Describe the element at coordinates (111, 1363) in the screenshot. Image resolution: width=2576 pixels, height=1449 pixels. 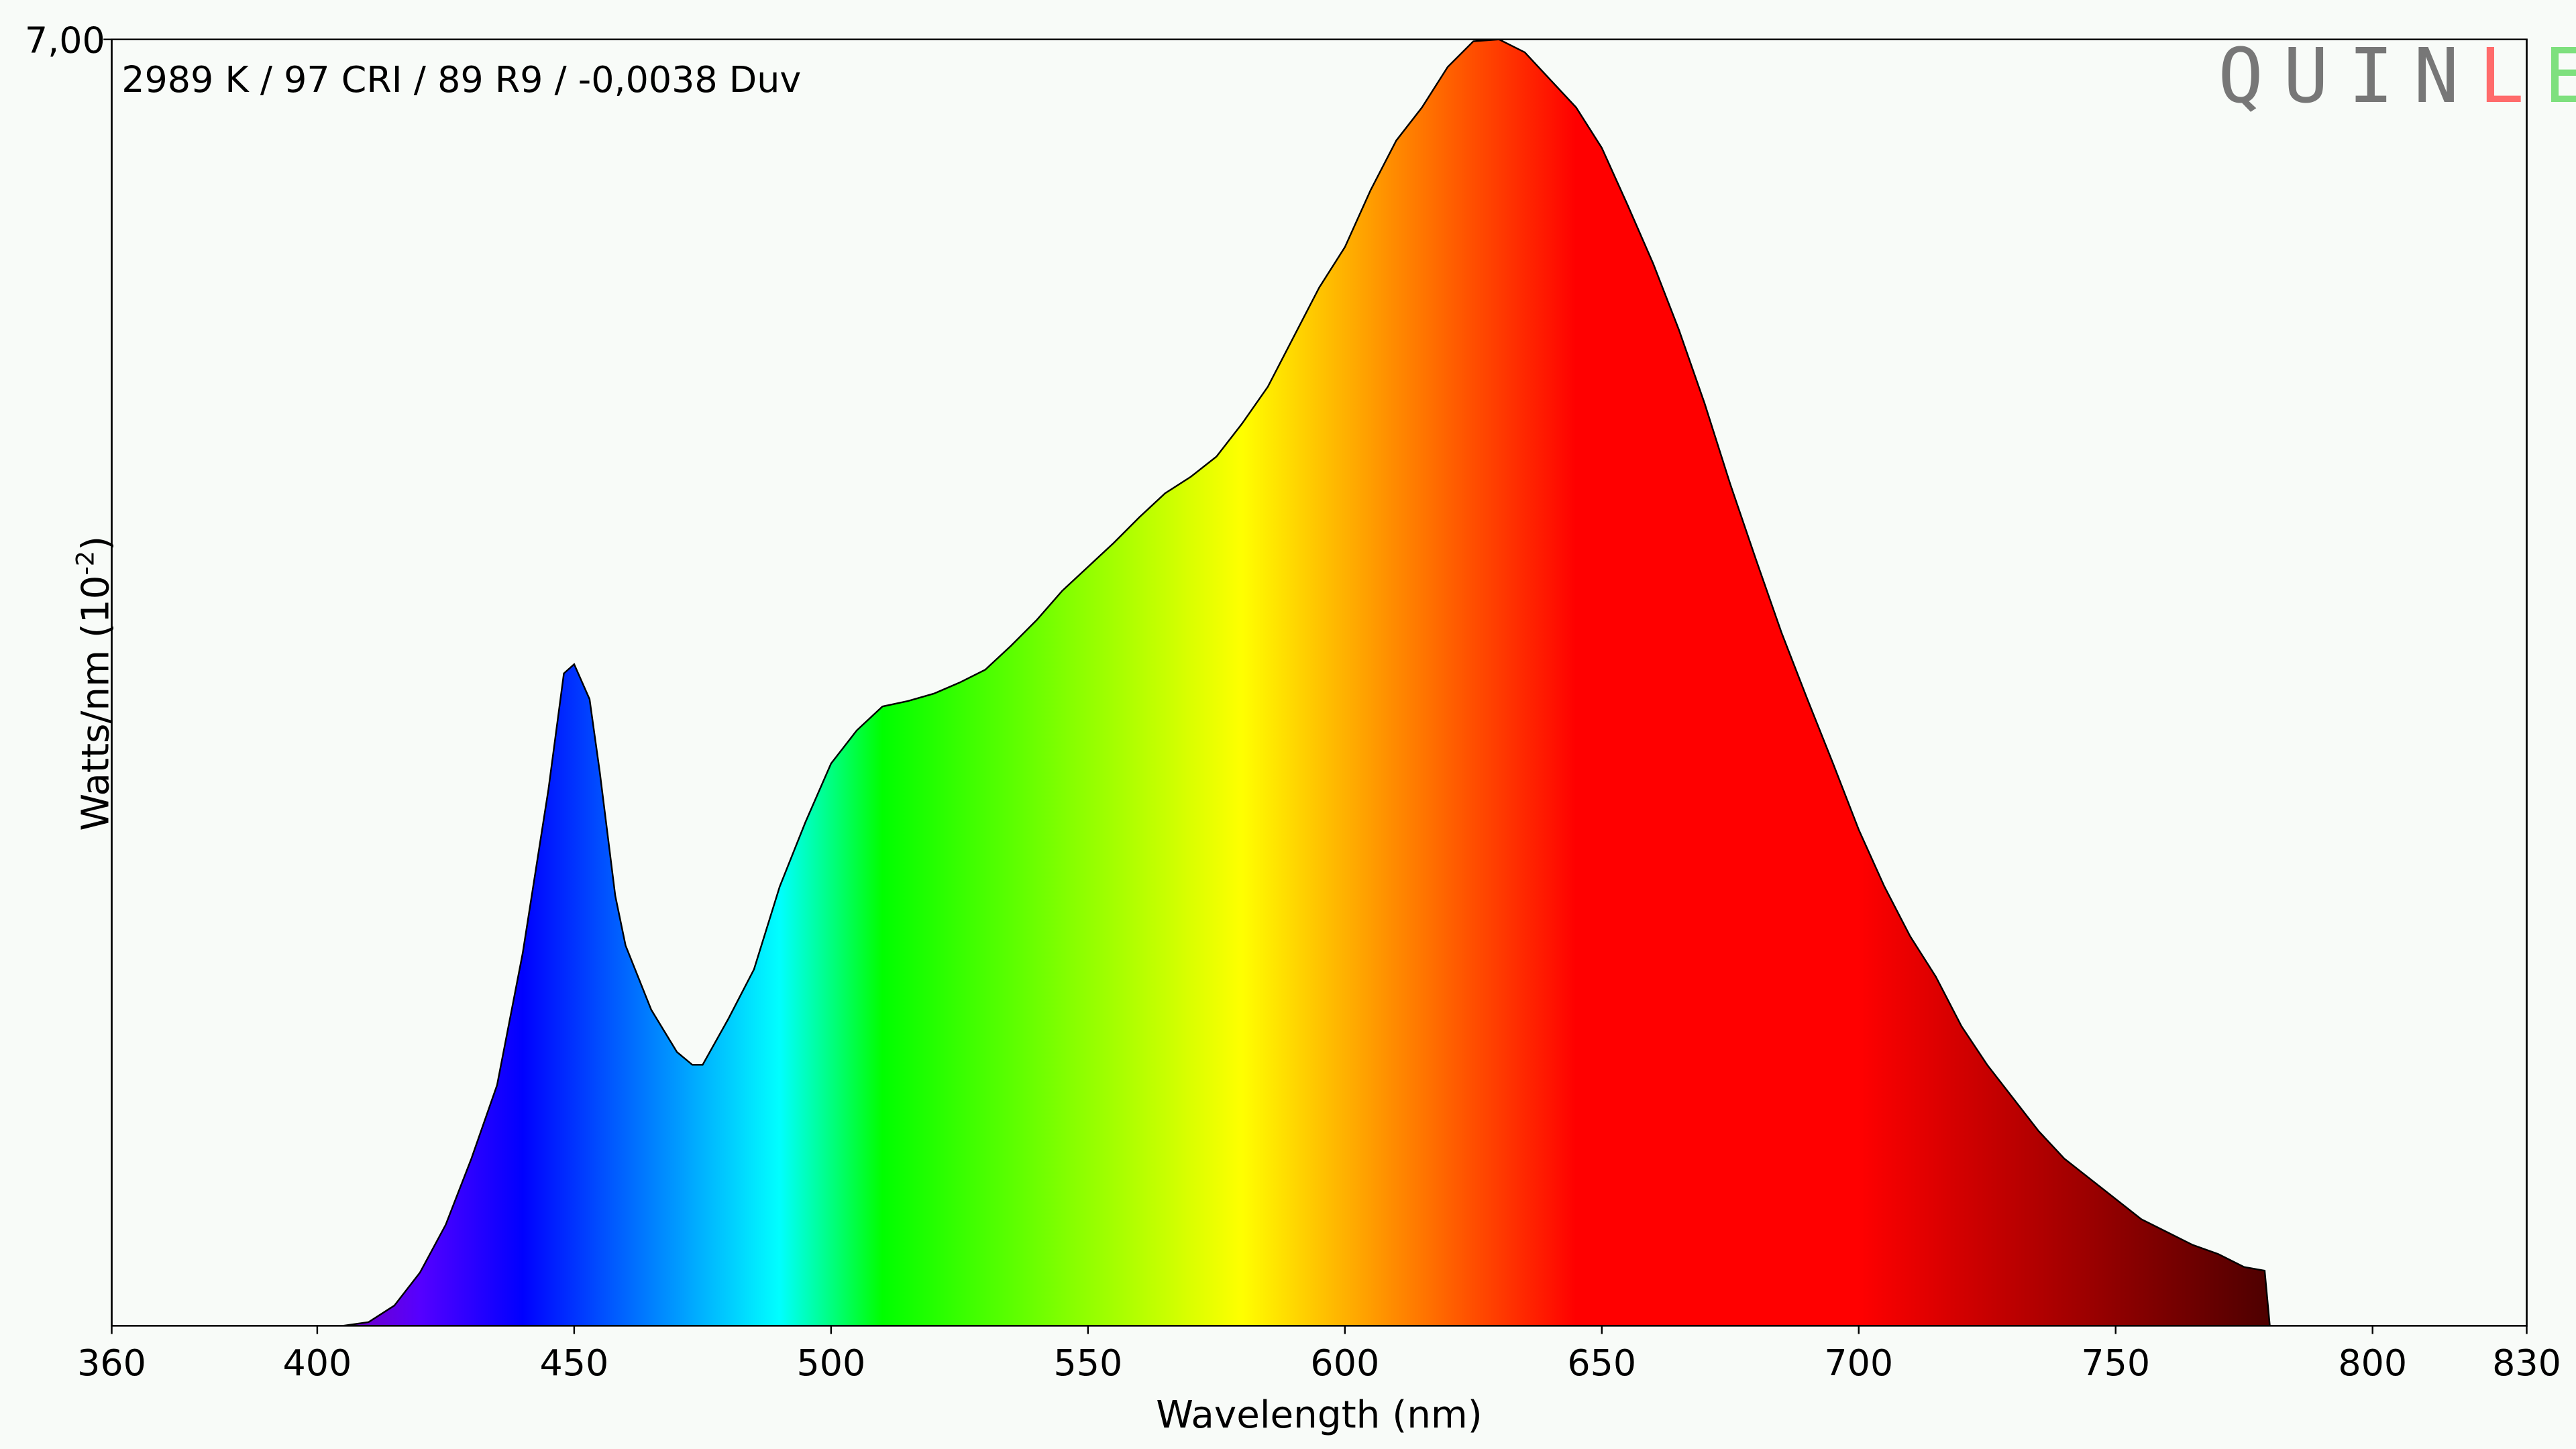
I see `x-tick-label: 360` at that location.